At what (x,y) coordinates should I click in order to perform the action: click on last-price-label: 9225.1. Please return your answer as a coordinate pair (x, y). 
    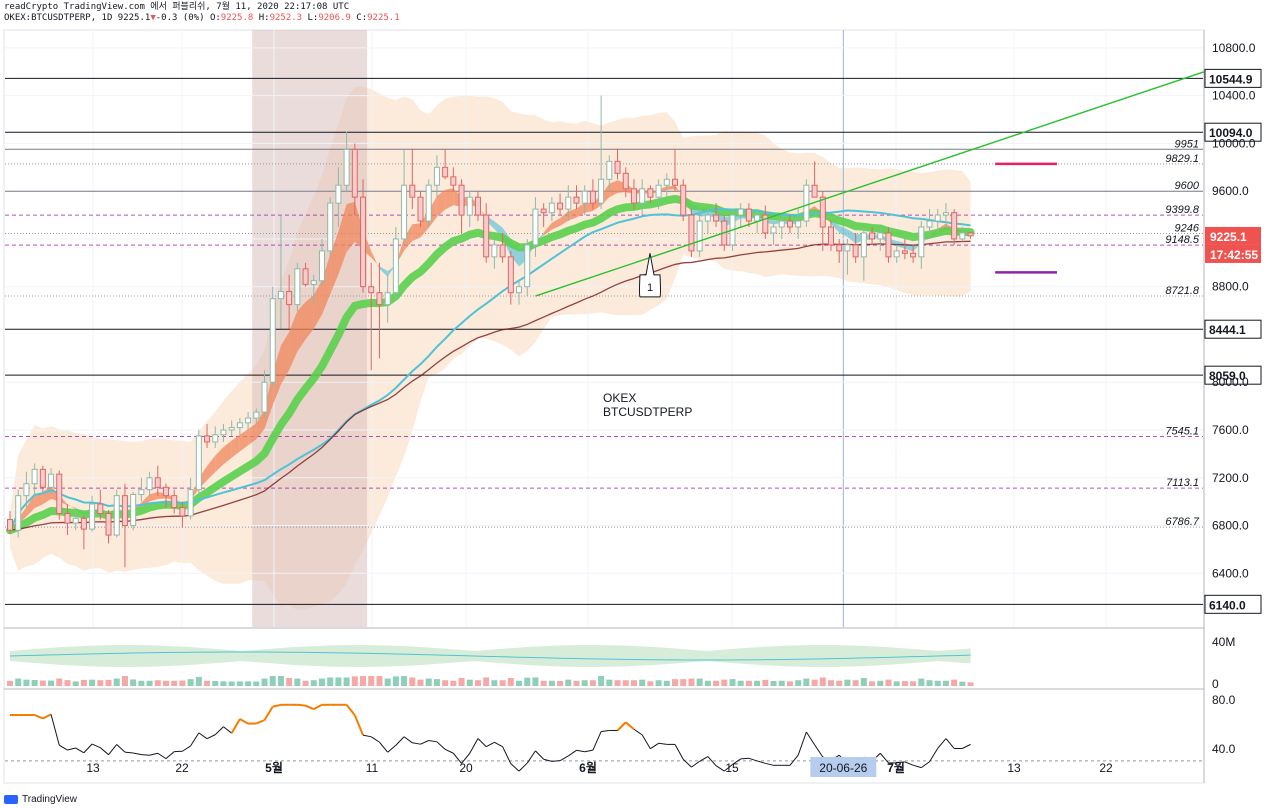
    Looking at the image, I should click on (1228, 237).